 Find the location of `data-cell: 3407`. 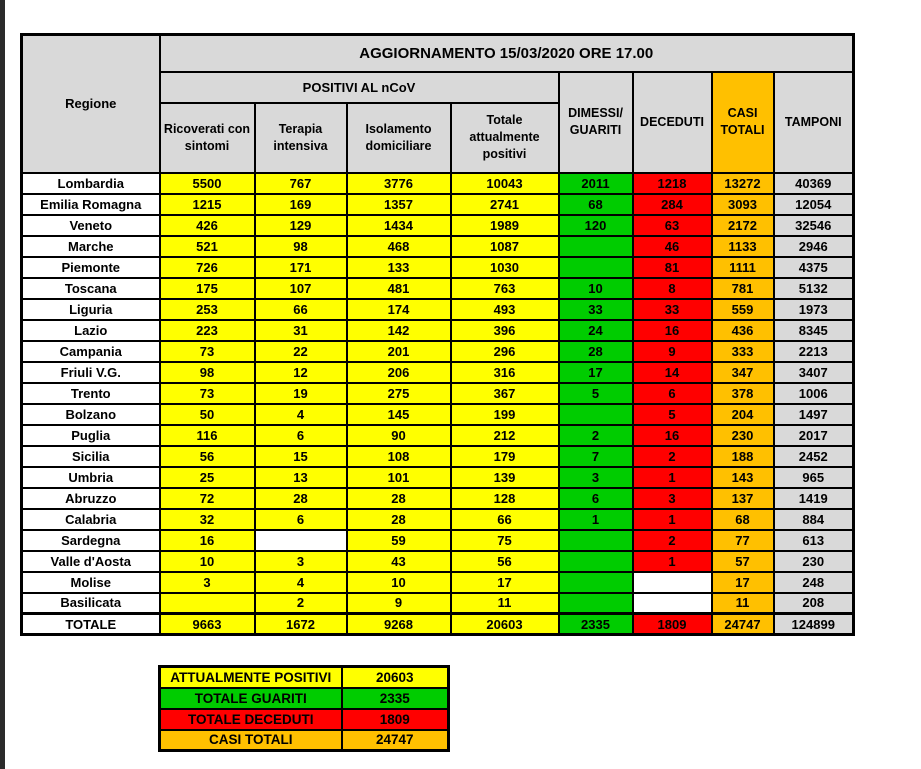

data-cell: 3407 is located at coordinates (813, 372).